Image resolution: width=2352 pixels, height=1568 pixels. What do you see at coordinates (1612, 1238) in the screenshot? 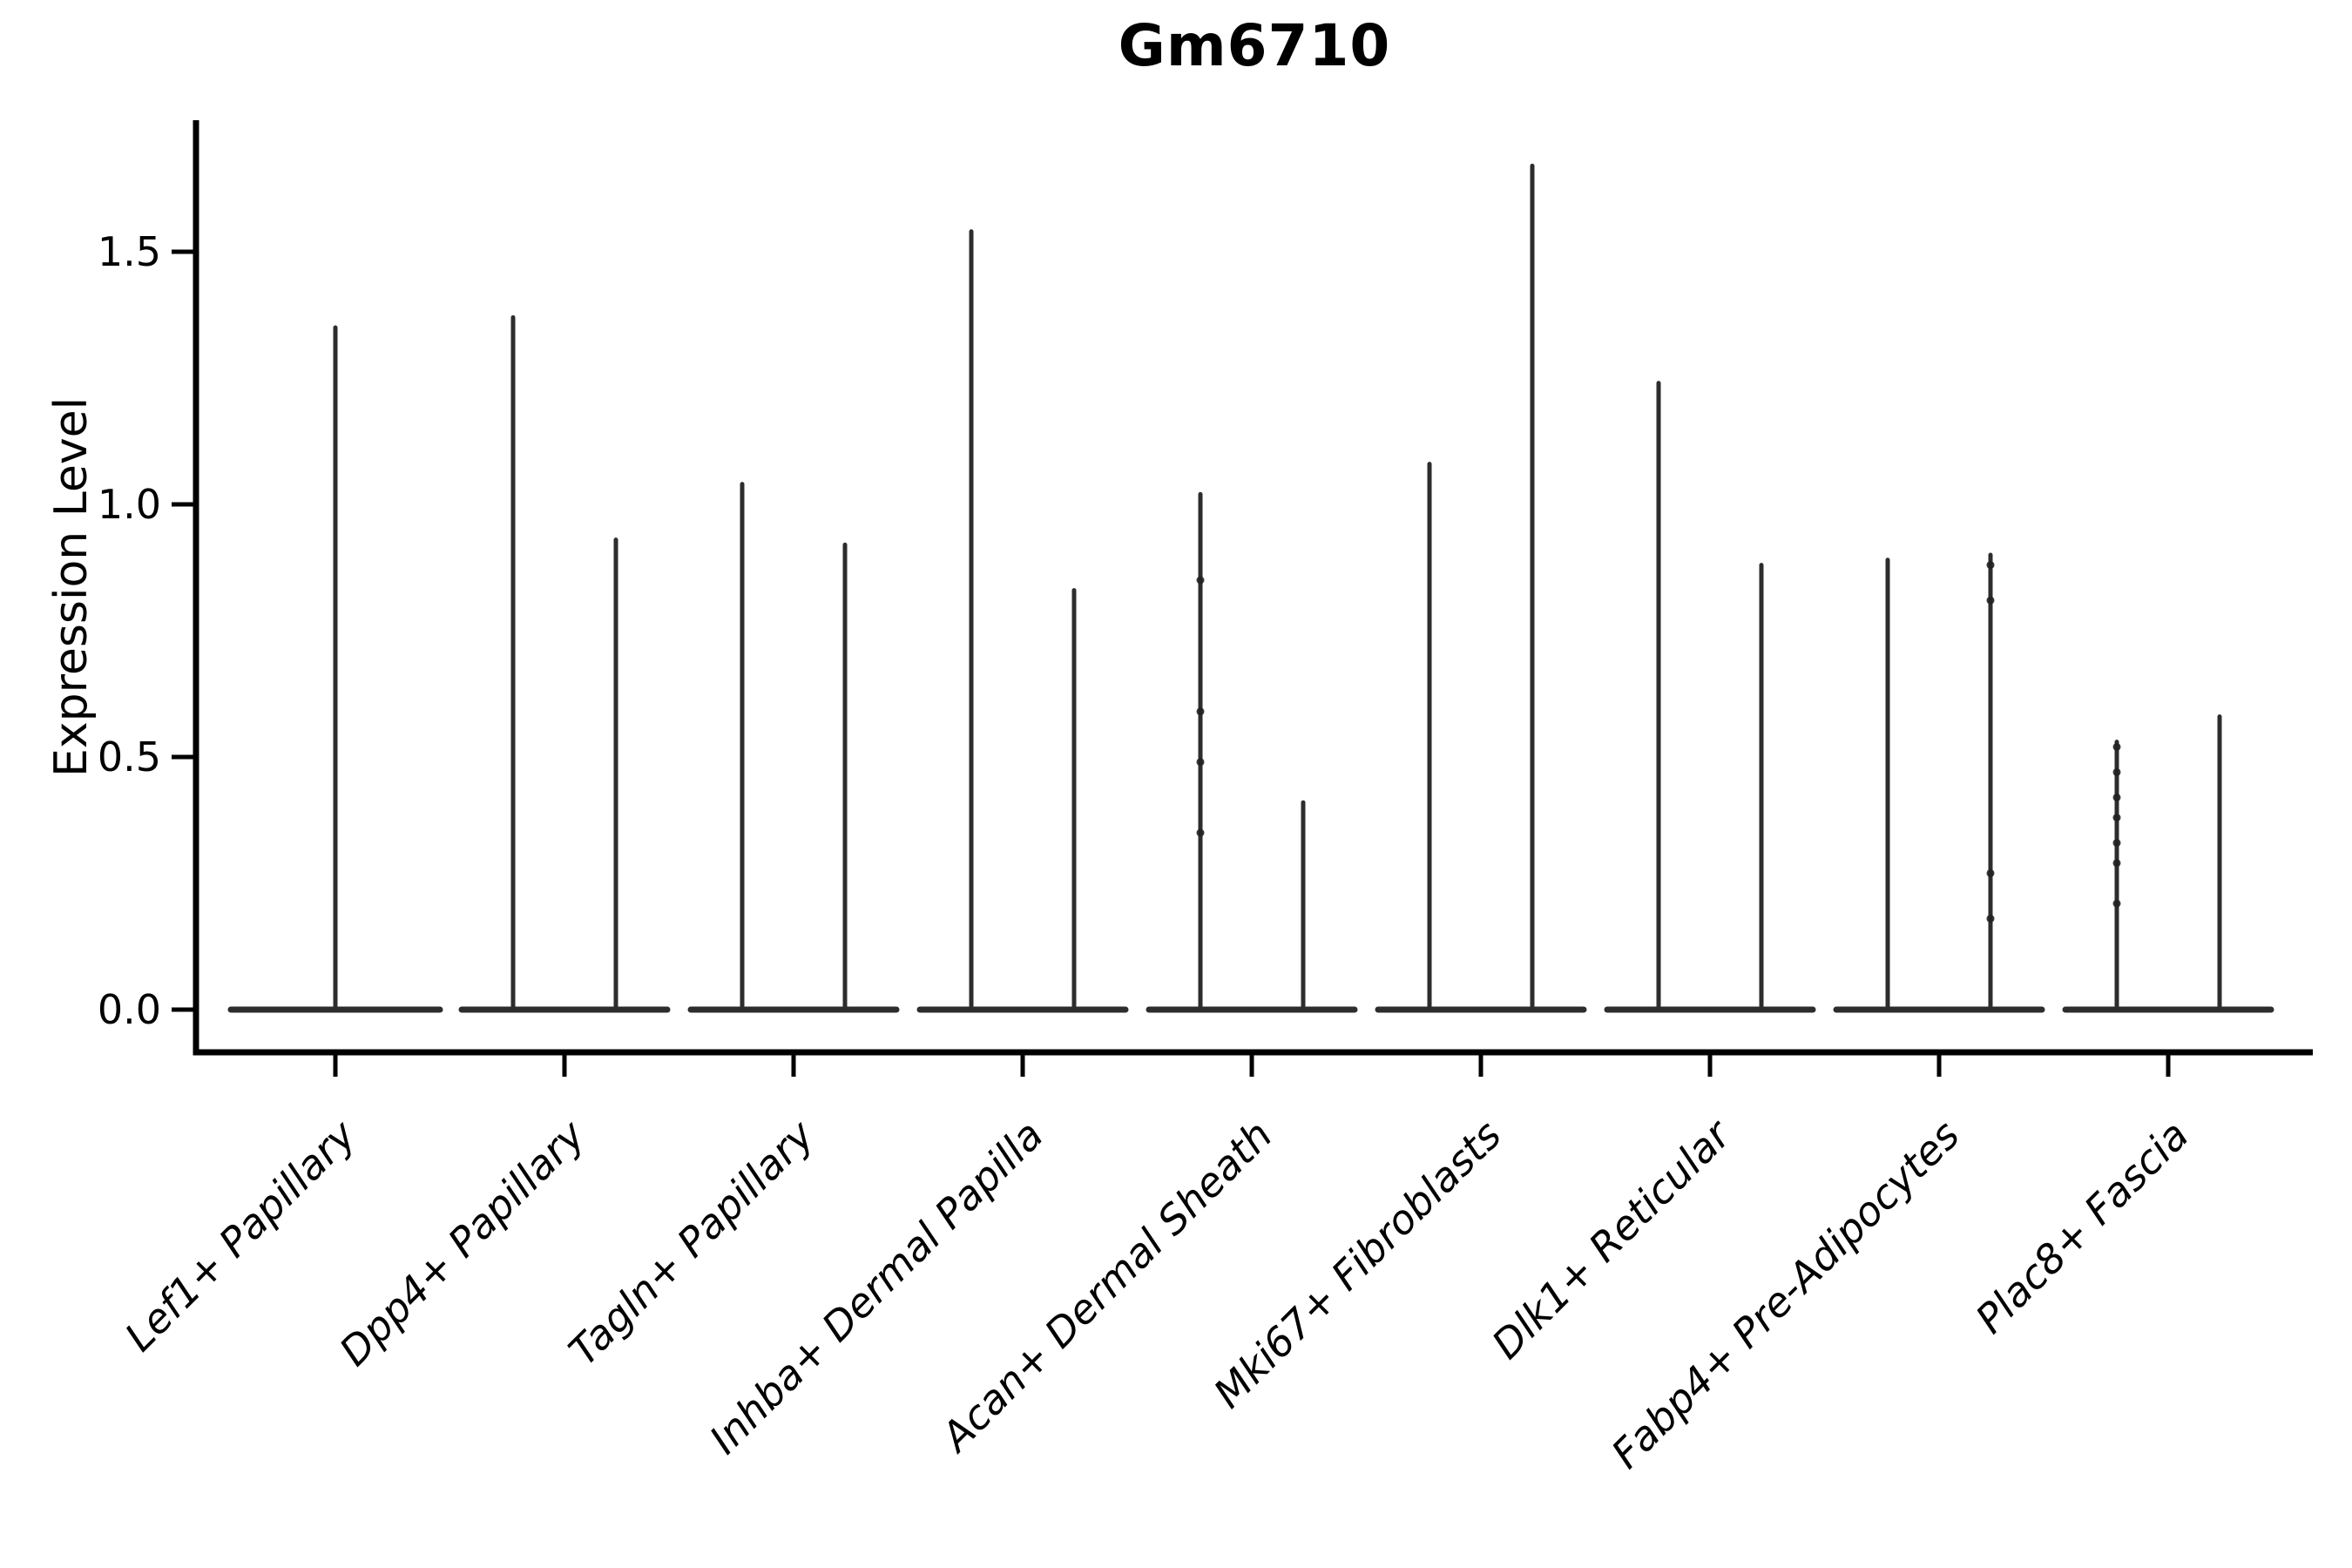
I see `x-tick-label-6: Dlk1+ Reticular` at bounding box center [1612, 1238].